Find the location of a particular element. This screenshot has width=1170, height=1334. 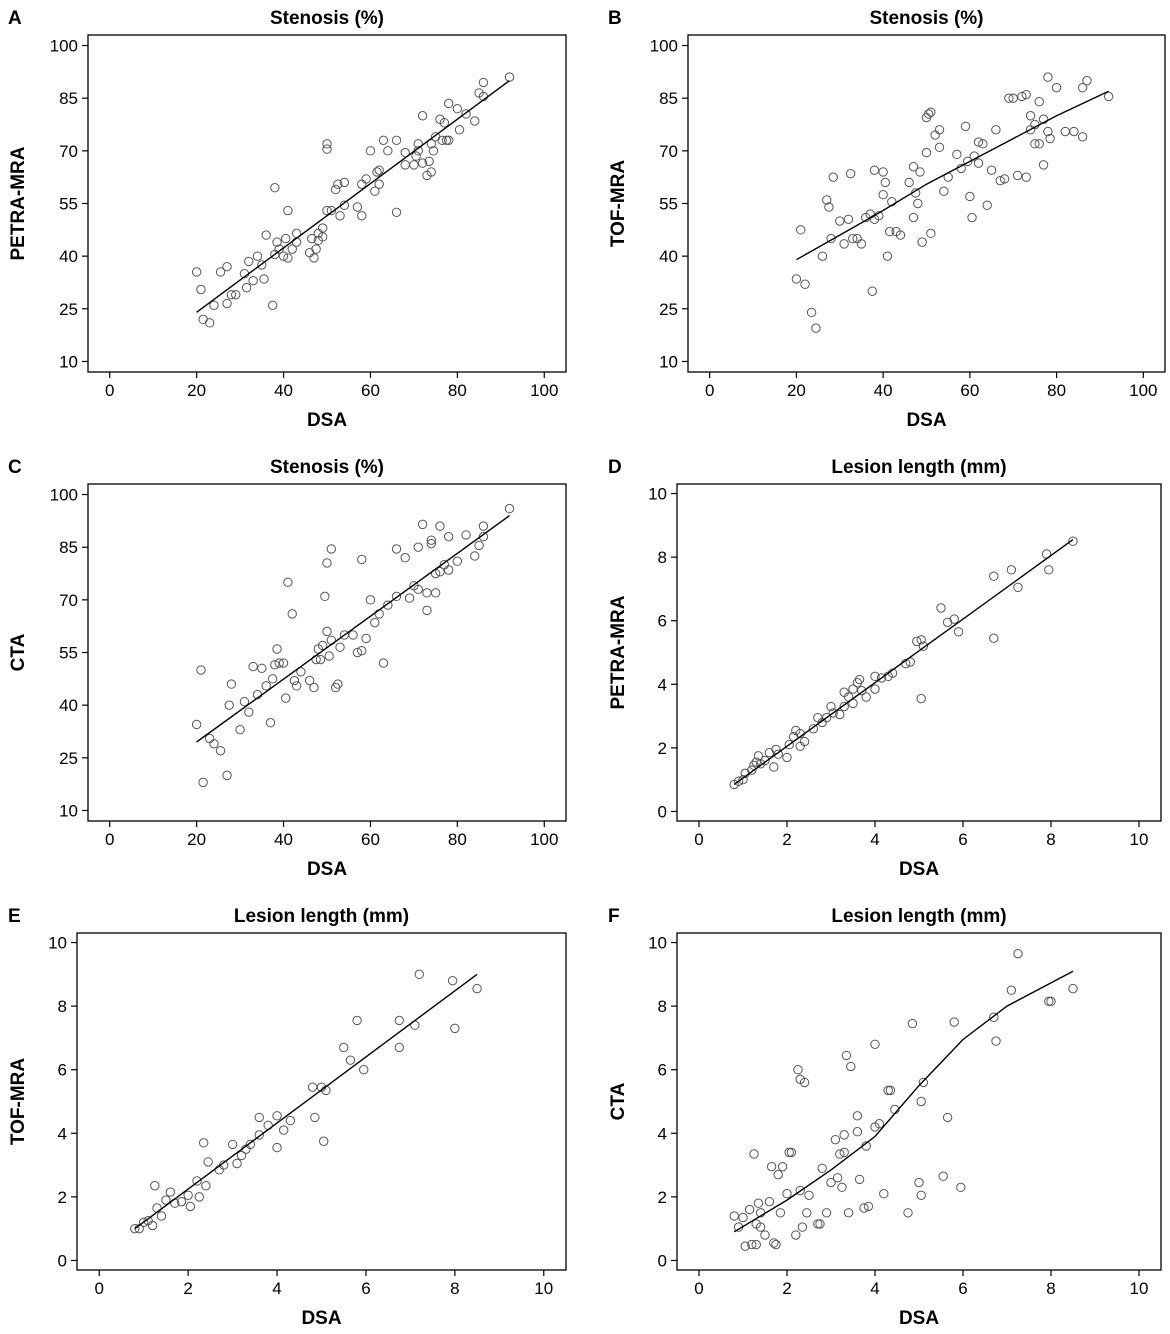

chart-title: Lesion length (mm) is located at coordinates (918, 916).